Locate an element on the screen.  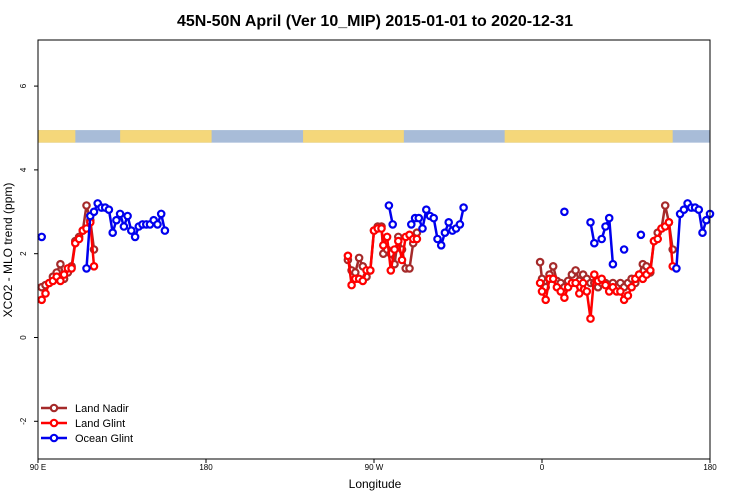
legend-label: Land Glint is located at coordinates (100, 424).